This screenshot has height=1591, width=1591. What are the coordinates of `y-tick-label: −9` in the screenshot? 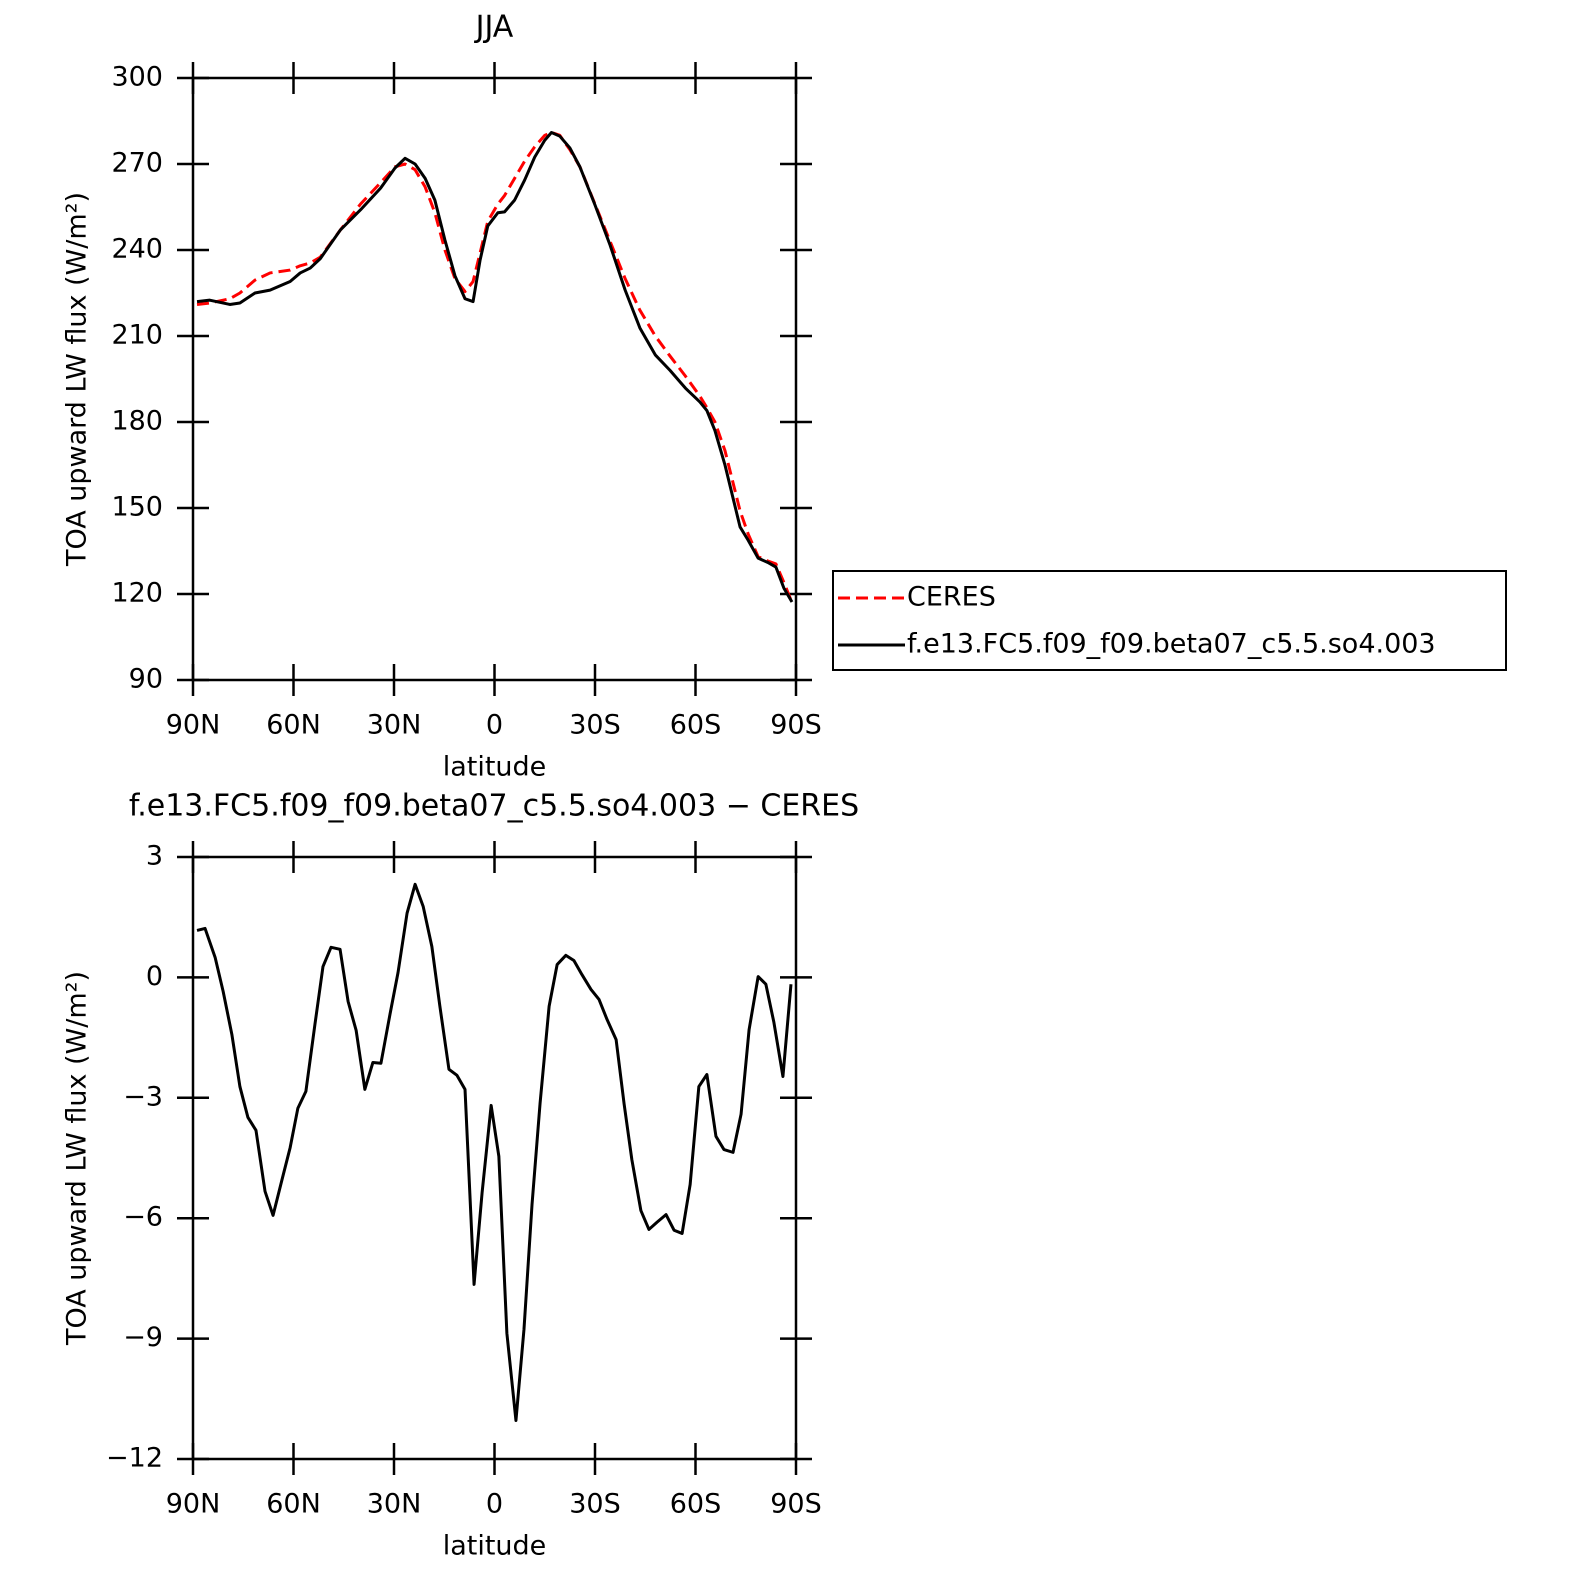 It's located at (143, 1337).